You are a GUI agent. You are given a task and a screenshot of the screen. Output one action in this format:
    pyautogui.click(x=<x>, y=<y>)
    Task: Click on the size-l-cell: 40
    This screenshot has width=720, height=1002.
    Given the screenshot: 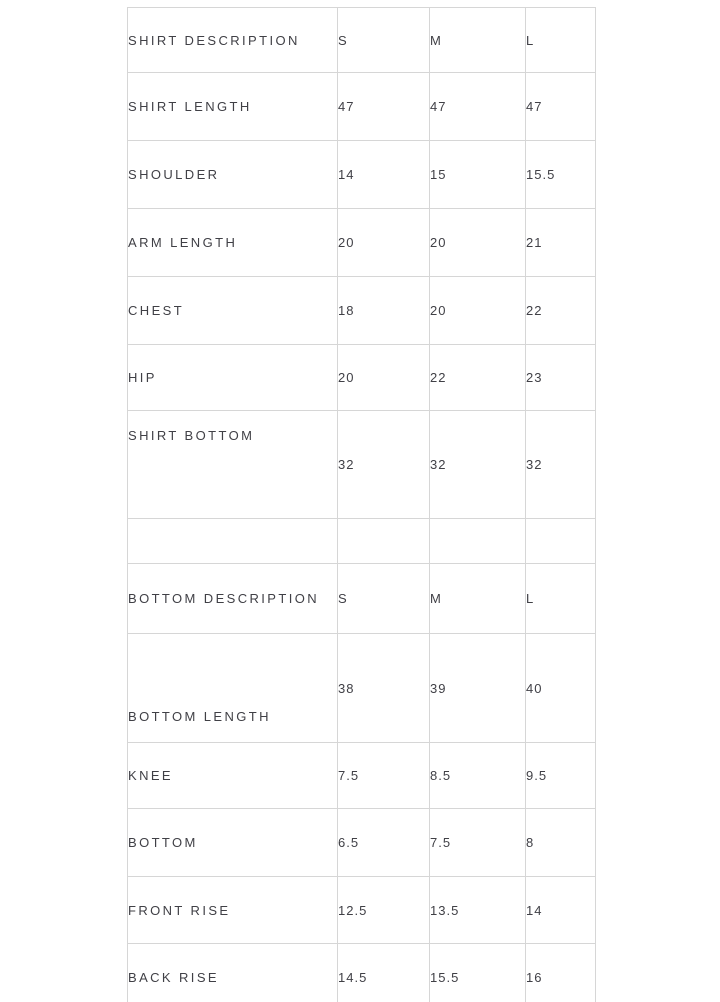 What is the action you would take?
    pyautogui.click(x=560, y=688)
    